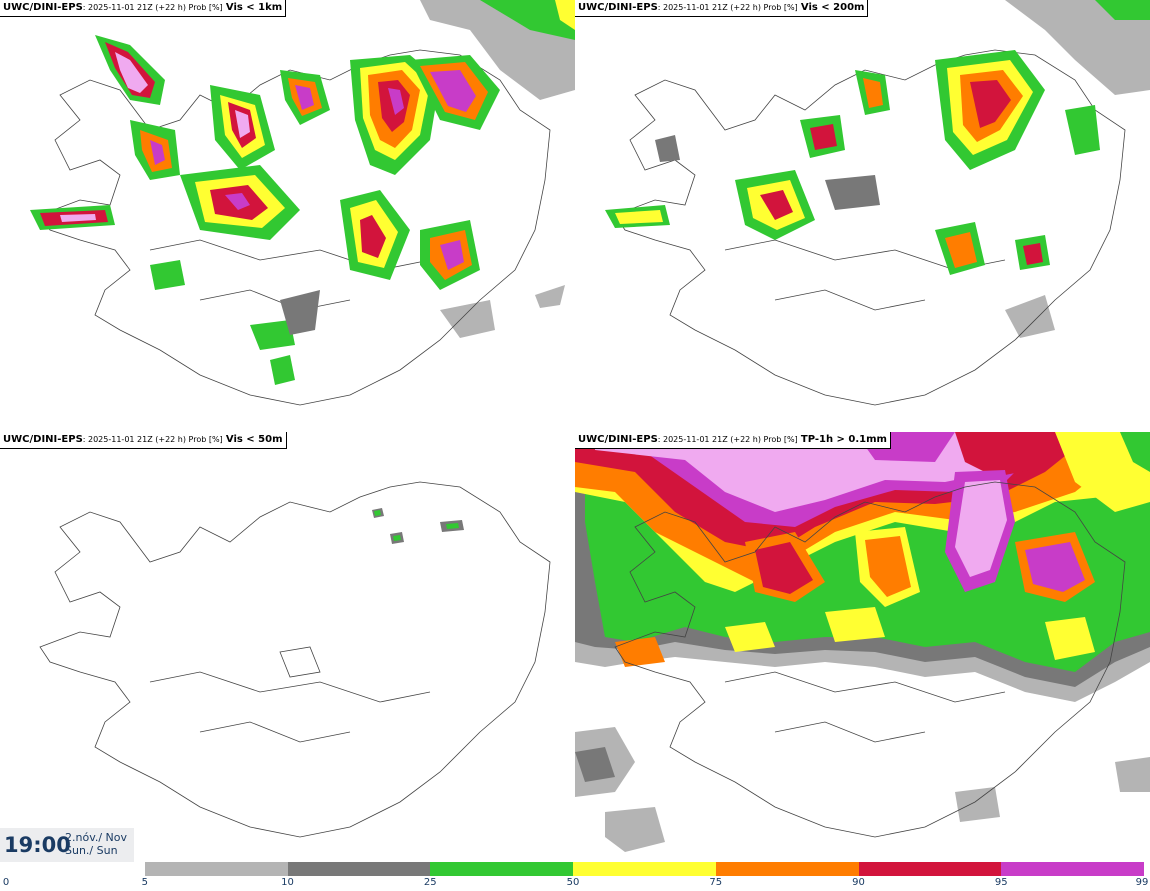 Image resolution: width=1150 pixels, height=891 pixels. Describe the element at coordinates (287, 882) in the screenshot. I see `legend-tick-label: 10` at that location.